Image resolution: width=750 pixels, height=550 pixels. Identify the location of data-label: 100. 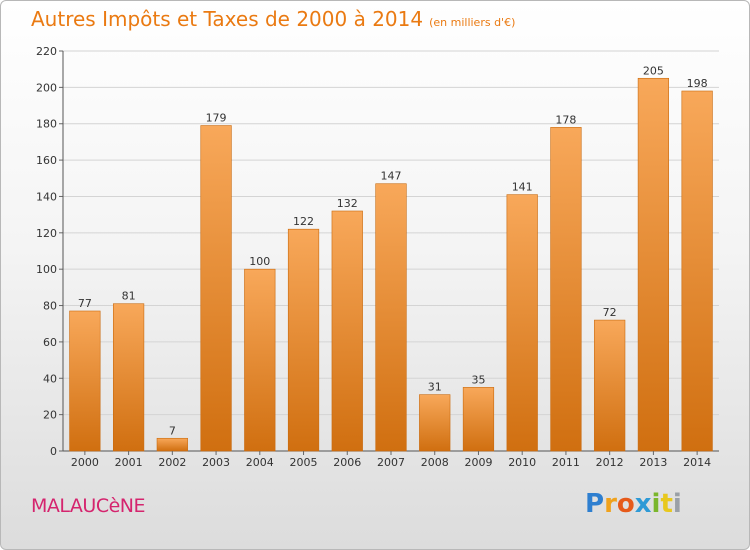
(259, 261).